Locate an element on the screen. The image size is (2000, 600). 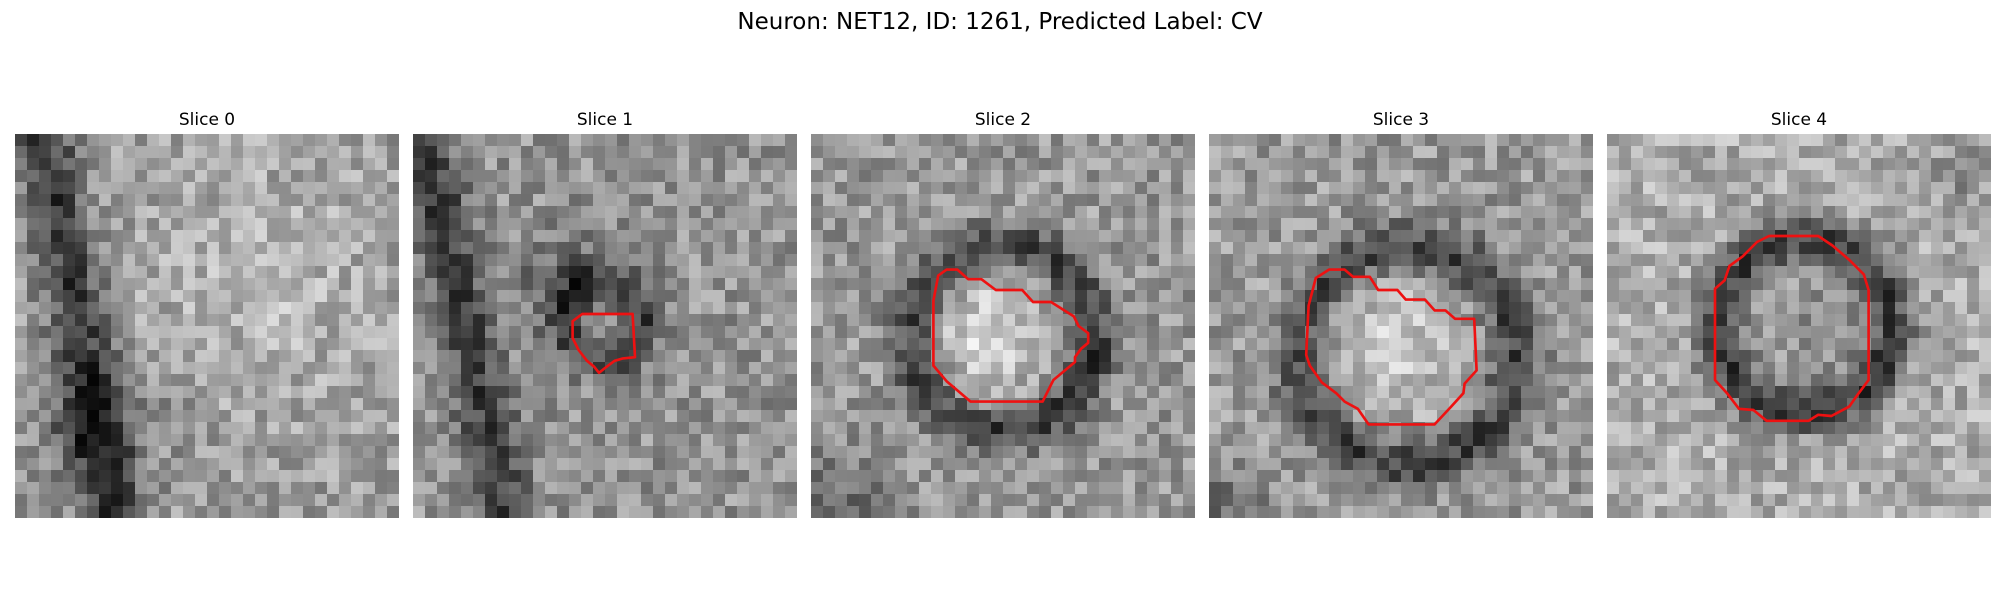
slice-panel-4: Slice 4 is located at coordinates (1799, 313).